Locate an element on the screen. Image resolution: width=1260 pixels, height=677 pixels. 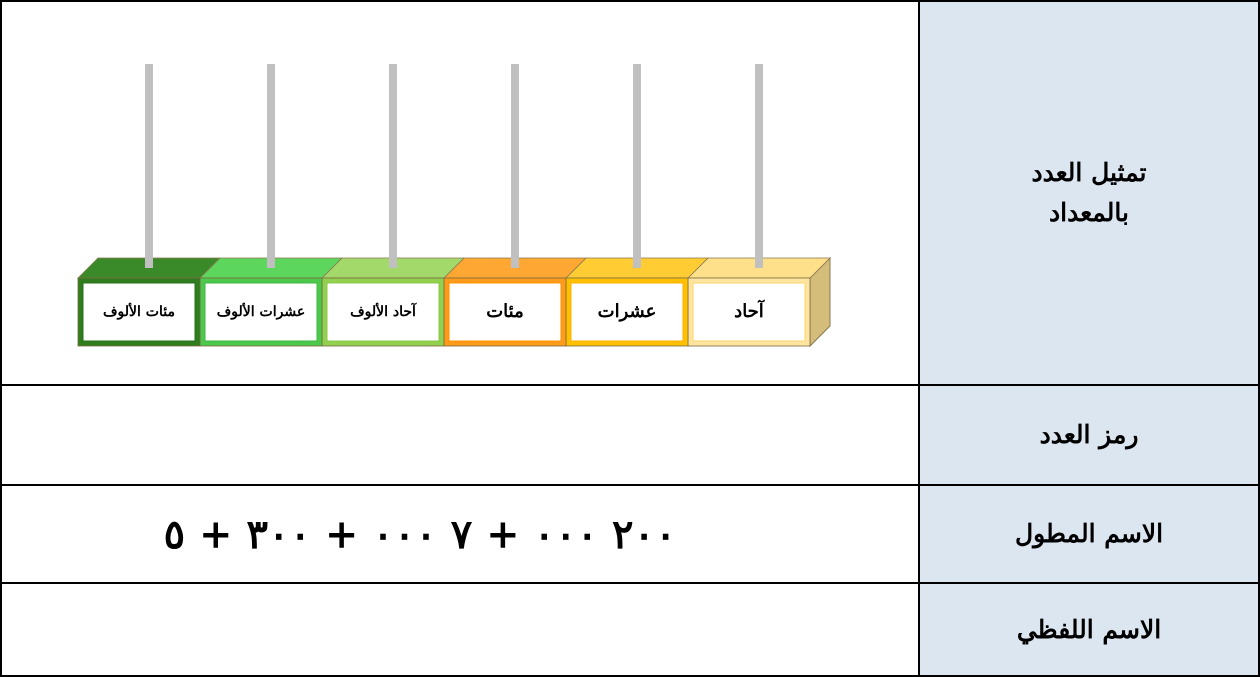
row-header: الاسم المطول is located at coordinates (1089, 534).